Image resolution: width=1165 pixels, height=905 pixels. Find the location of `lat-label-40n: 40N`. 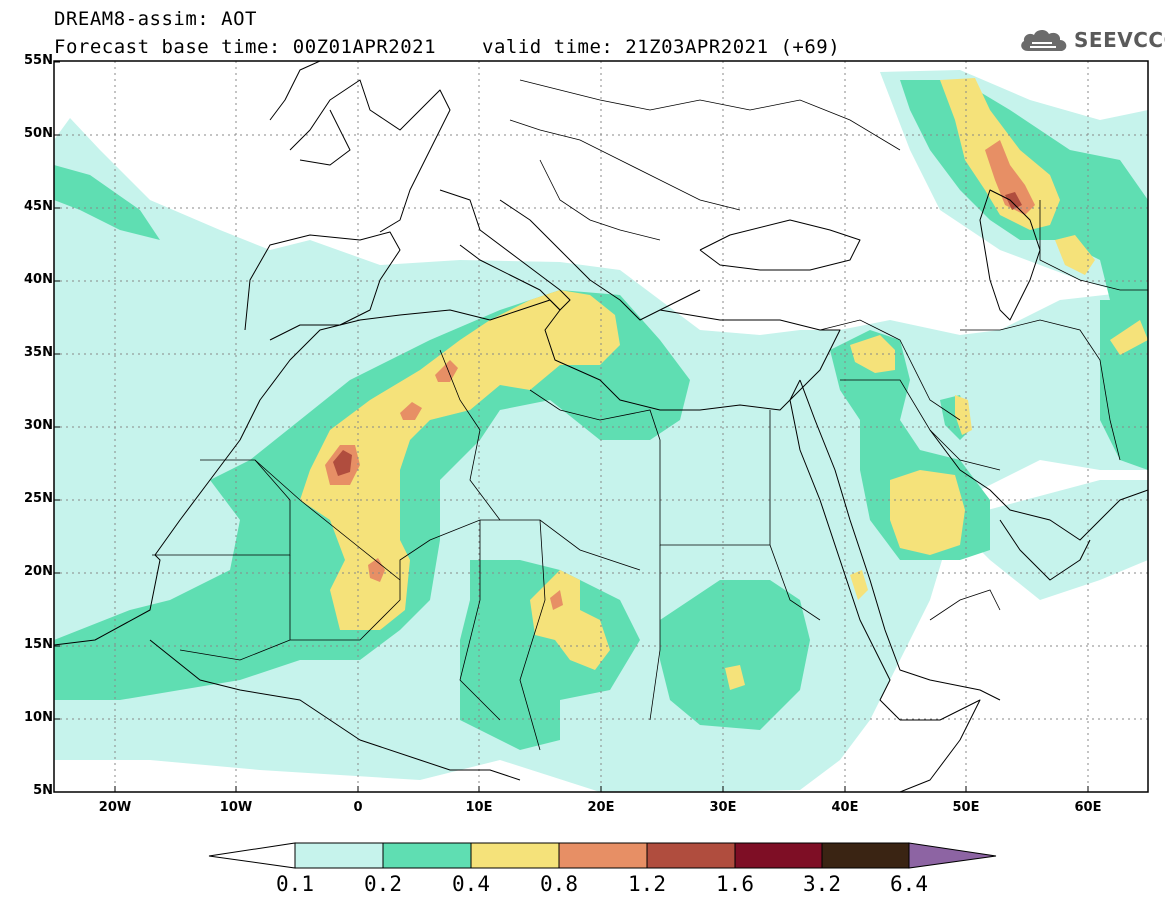

lat-label-40n: 40N is located at coordinates (38, 279).